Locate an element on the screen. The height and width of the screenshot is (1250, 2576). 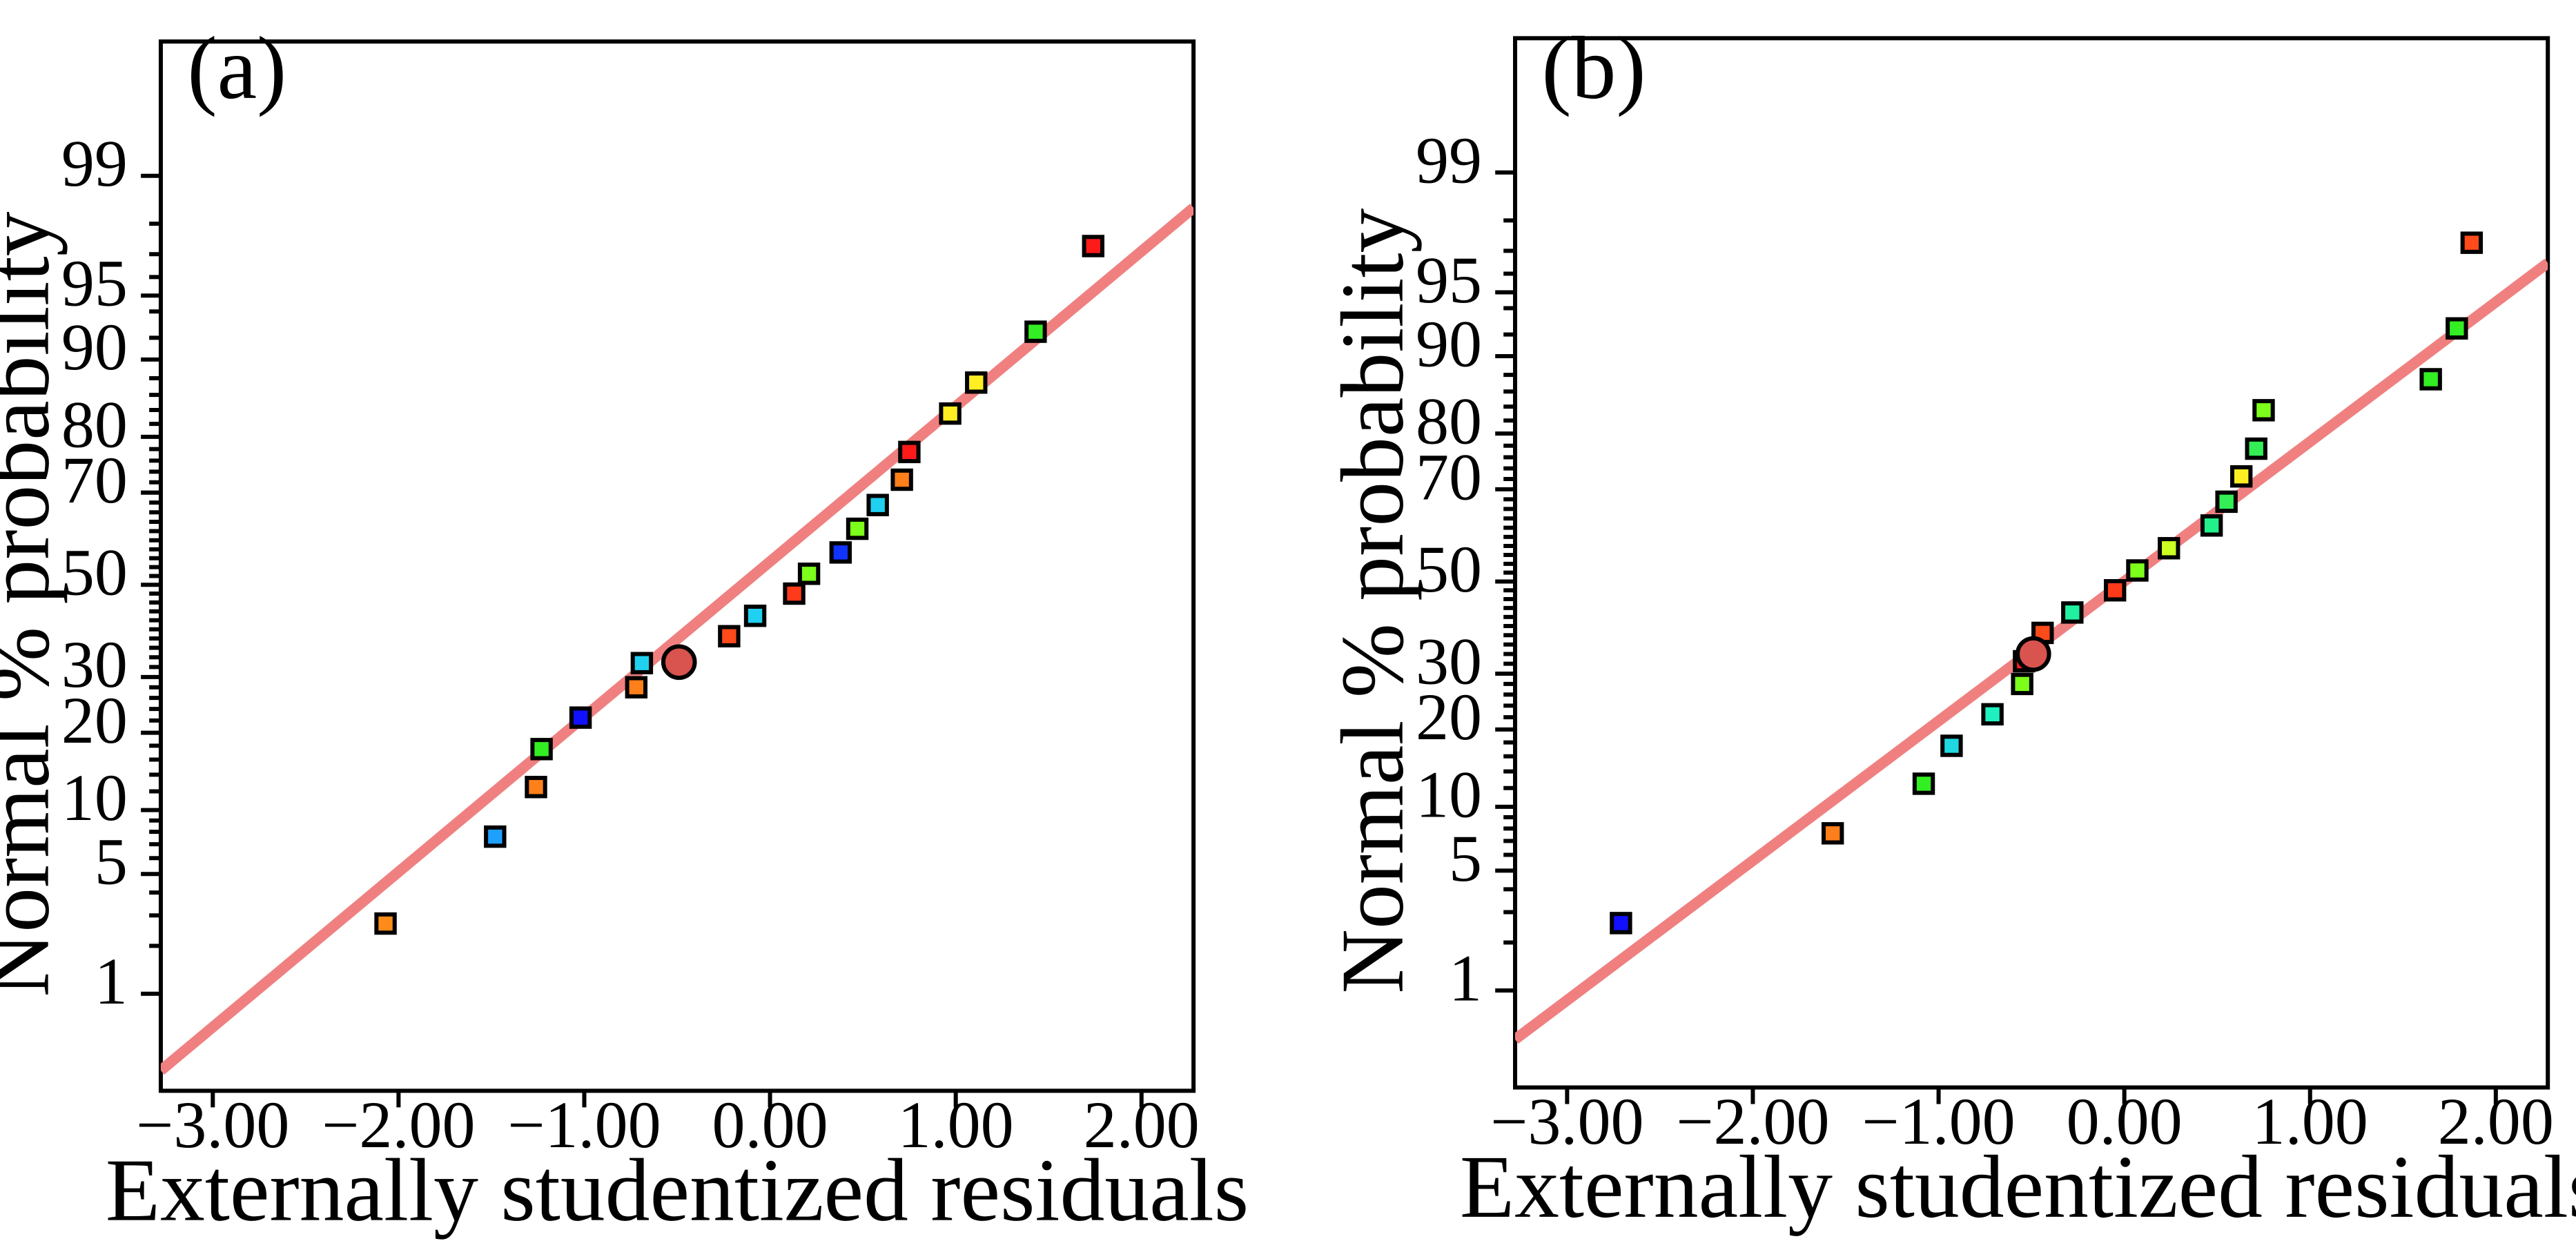
panel-label-a: (a) is located at coordinates (236, 68).